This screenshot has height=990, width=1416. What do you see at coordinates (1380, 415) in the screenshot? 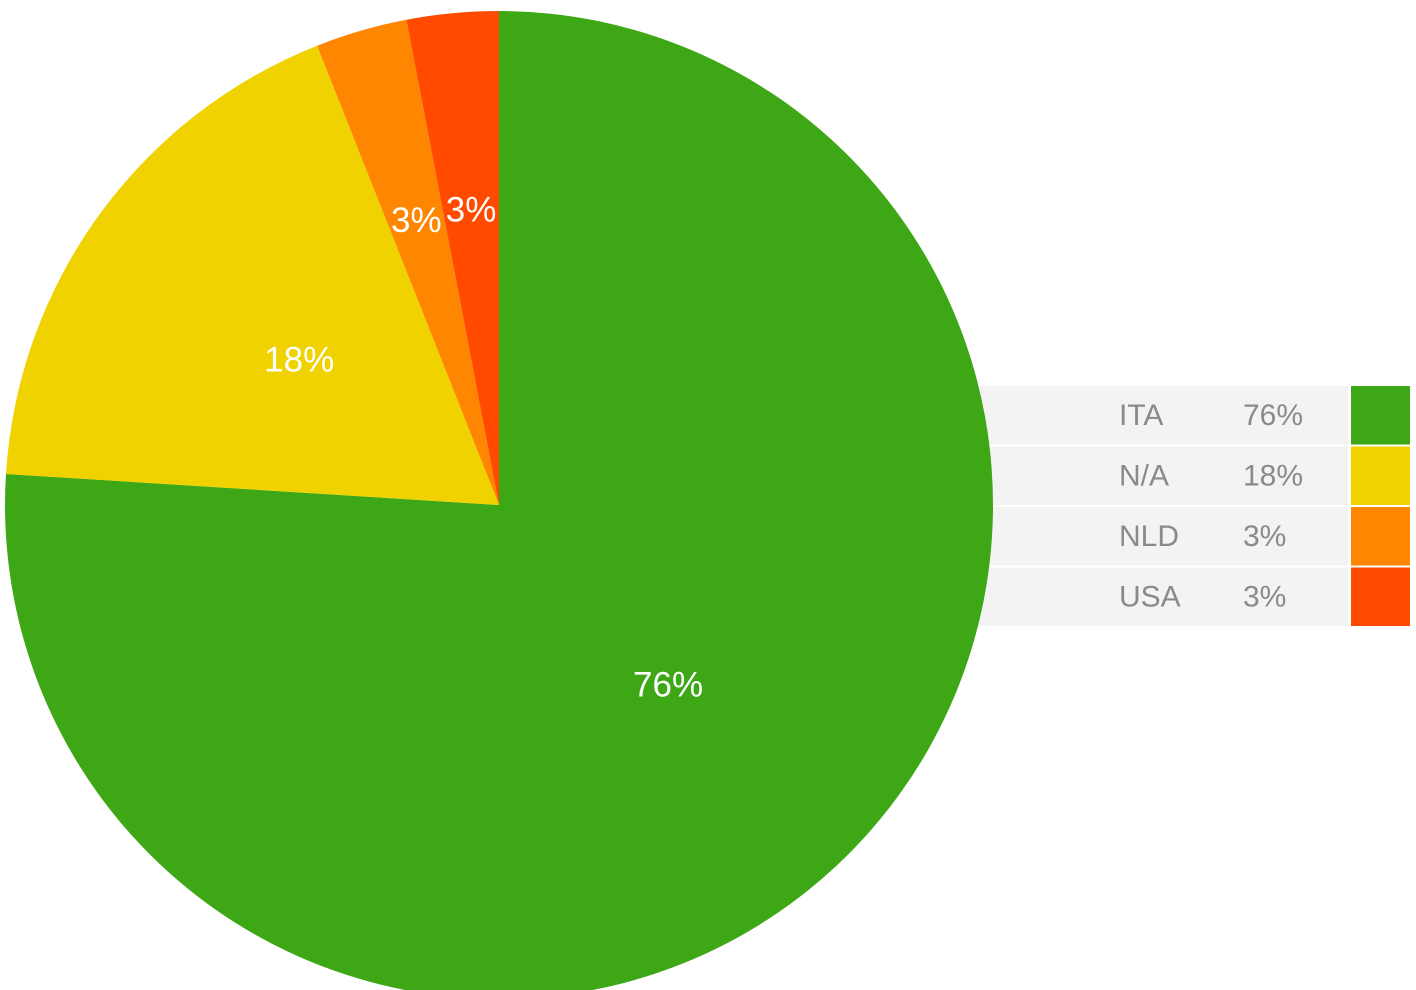
I see `legend-swatch-ita` at bounding box center [1380, 415].